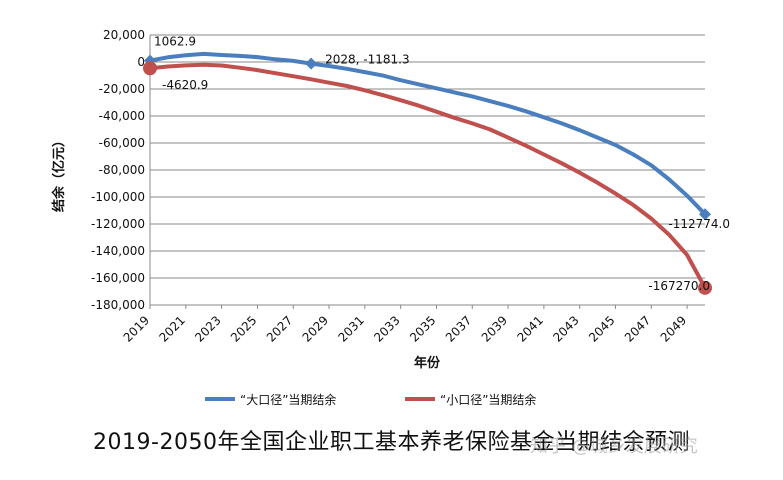 The image size is (783, 480). What do you see at coordinates (207, 328) in the screenshot?
I see `x-tick-label: 2023` at bounding box center [207, 328].